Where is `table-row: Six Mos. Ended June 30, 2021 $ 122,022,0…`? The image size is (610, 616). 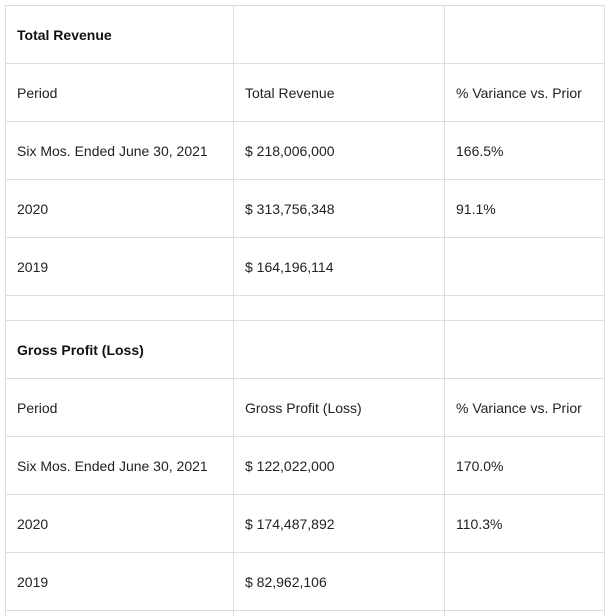 table-row: Six Mos. Ended June 30, 2021 $ 122,022,0… is located at coordinates (305, 465).